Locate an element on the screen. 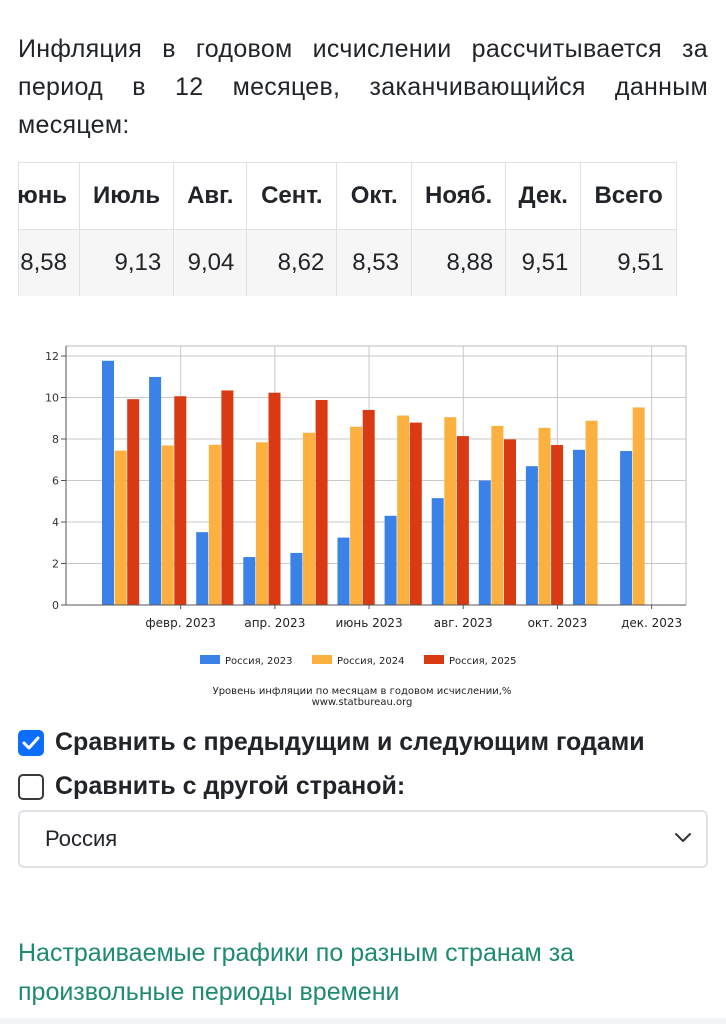 Image resolution: width=726 pixels, height=1024 pixels. table-cell: 8,53 is located at coordinates (374, 262).